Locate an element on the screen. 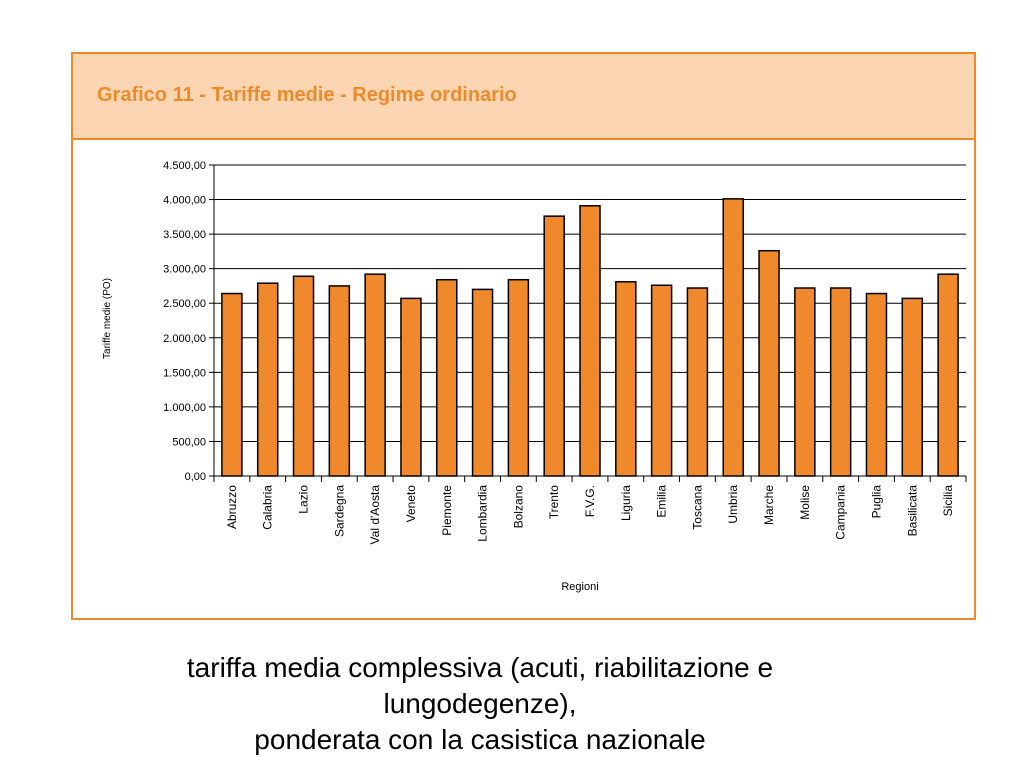 The width and height of the screenshot is (1024, 768). x-tick-label: Emilia is located at coordinates (662, 501).